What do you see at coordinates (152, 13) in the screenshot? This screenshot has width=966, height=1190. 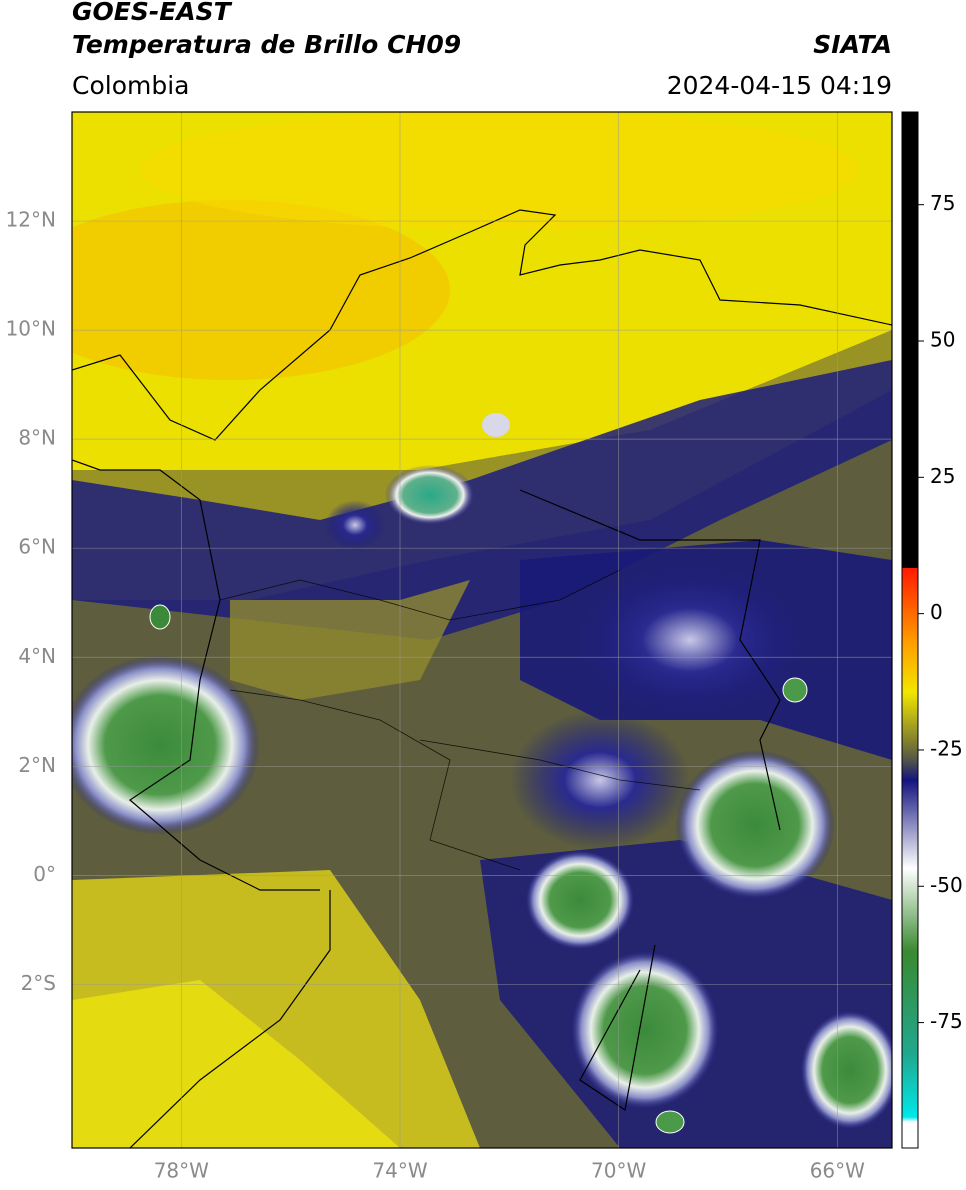 I see `title: GOES-EAST` at bounding box center [152, 13].